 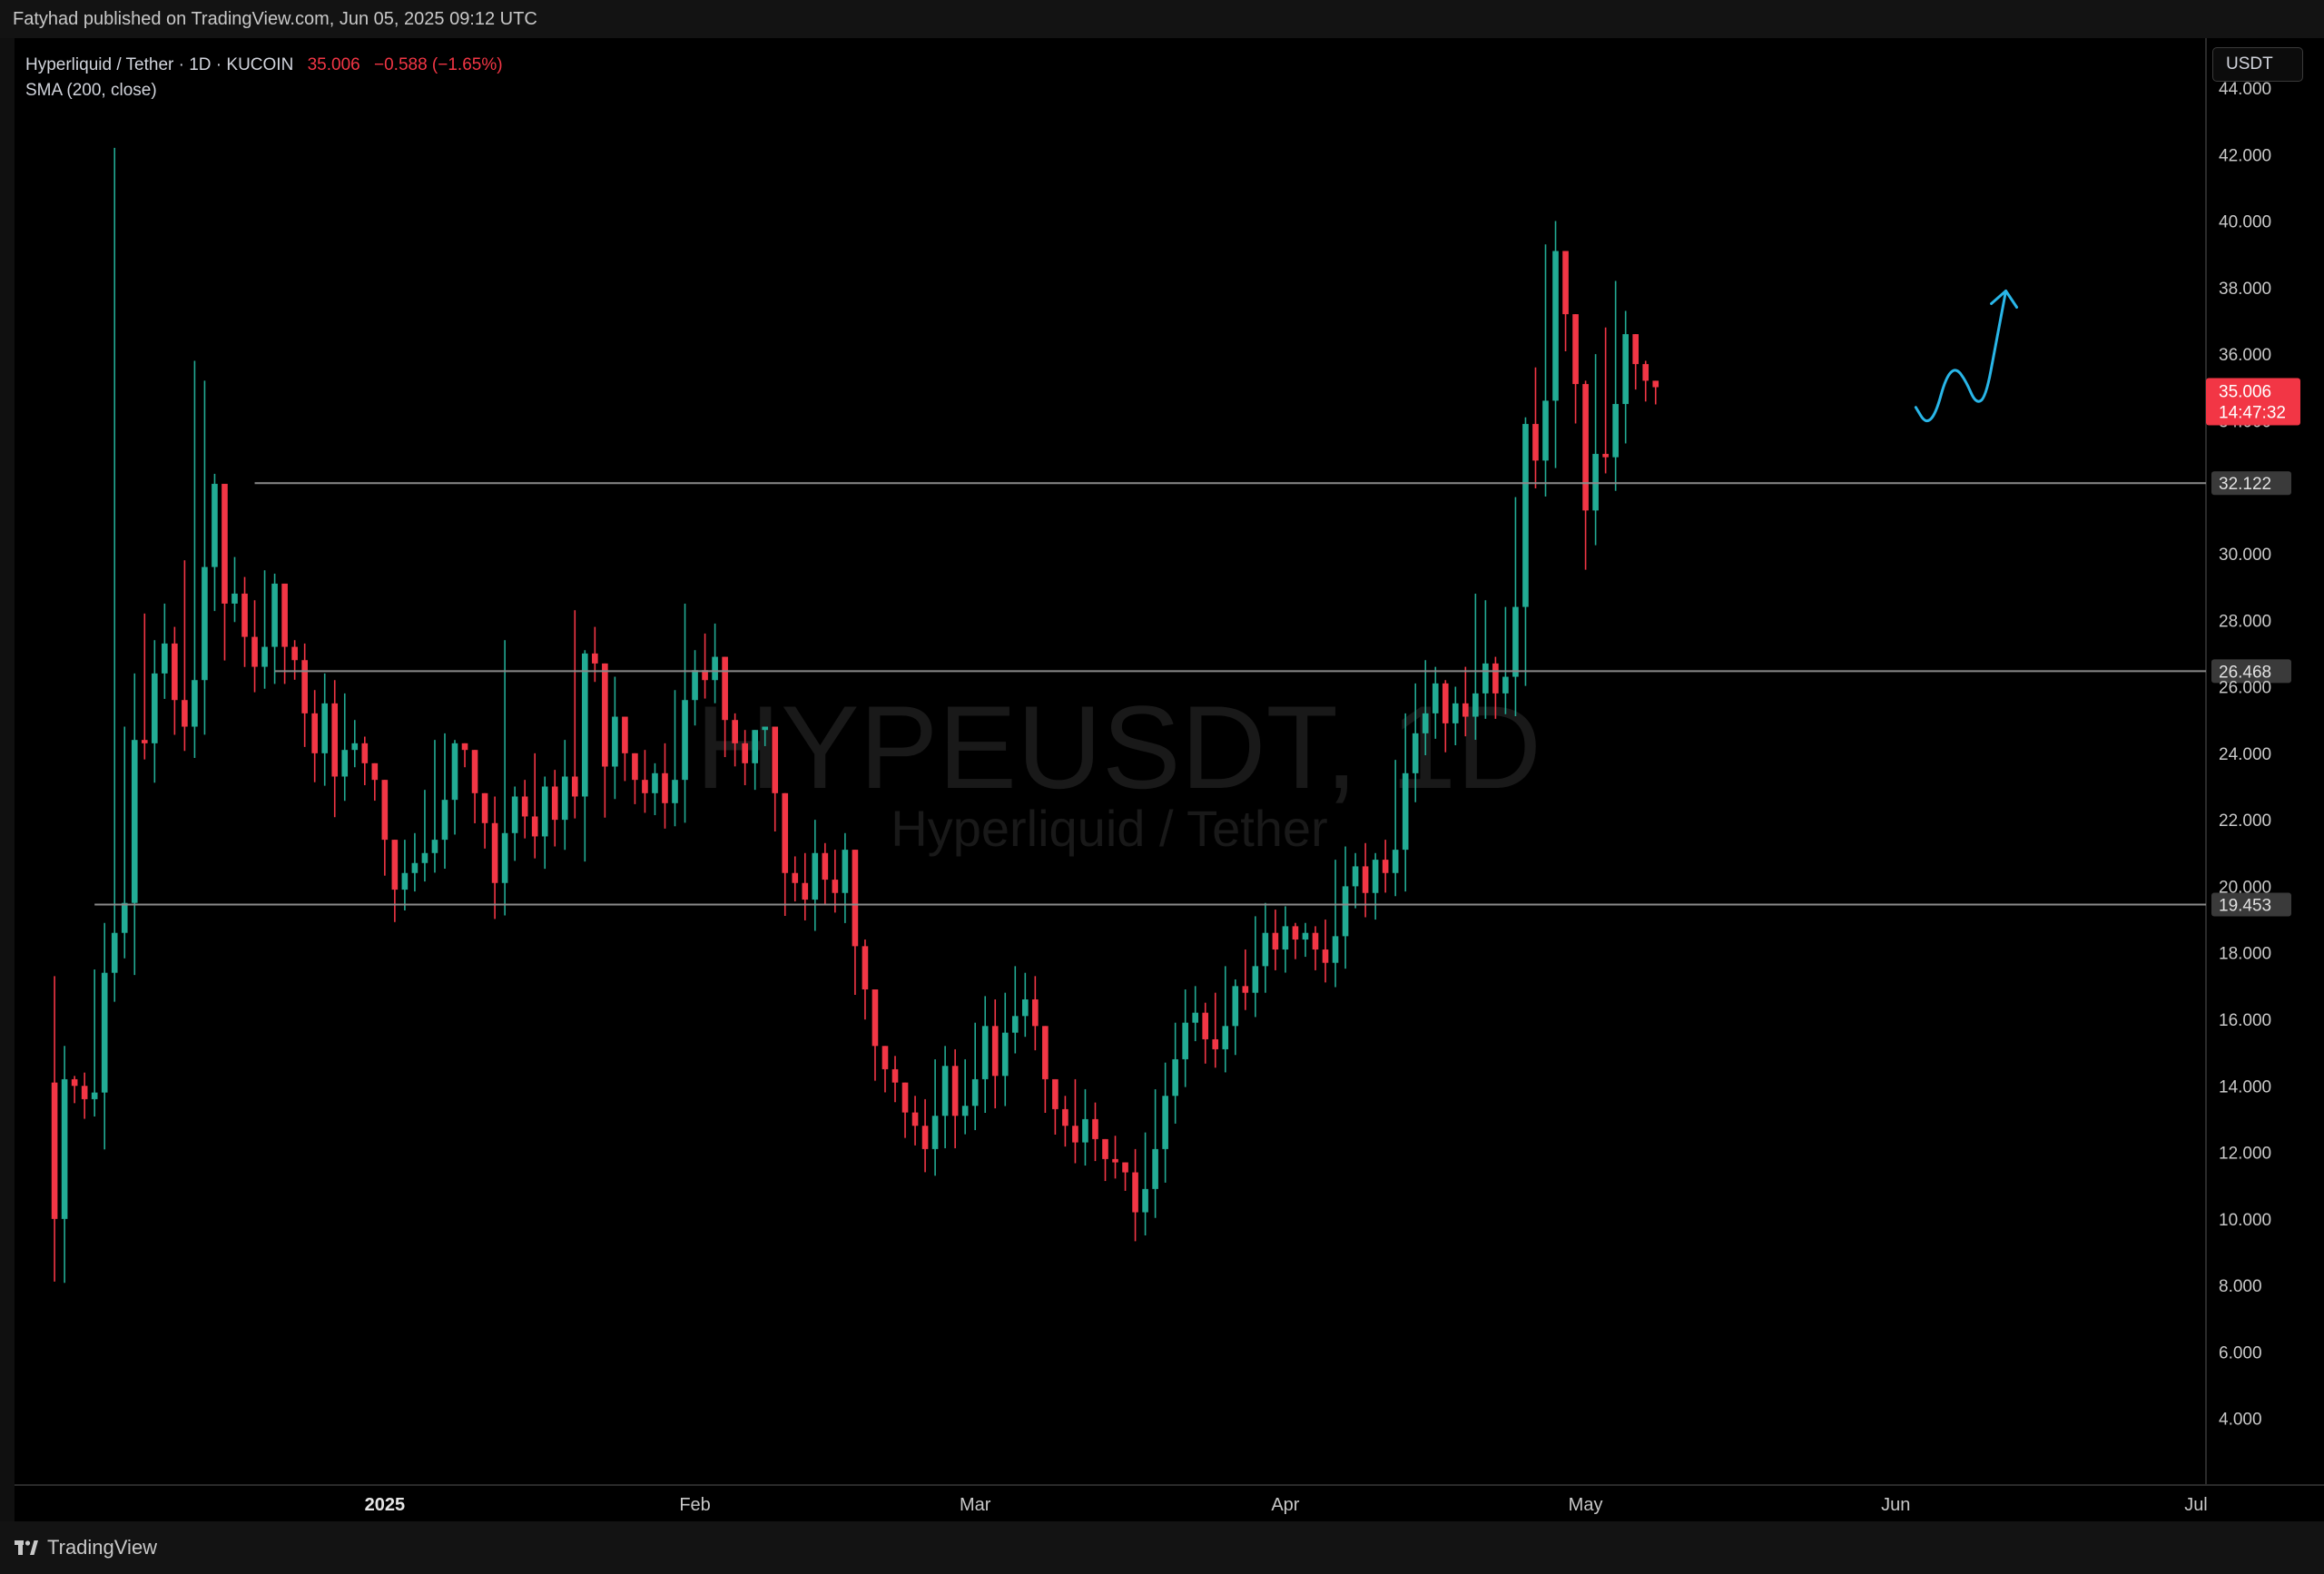 I want to click on price-axis-area, so click(x=2265, y=761).